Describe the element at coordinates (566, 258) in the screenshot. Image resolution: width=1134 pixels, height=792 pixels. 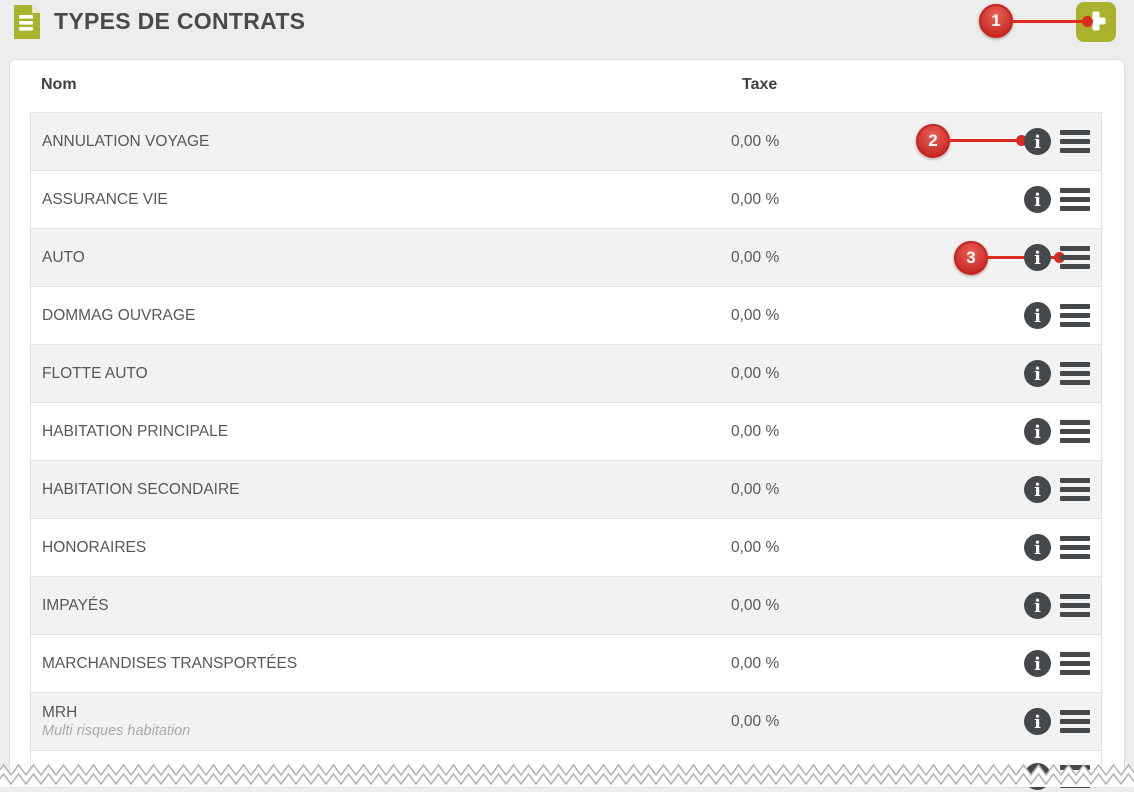
I see `table-row: AUTO 0,00 % i` at that location.